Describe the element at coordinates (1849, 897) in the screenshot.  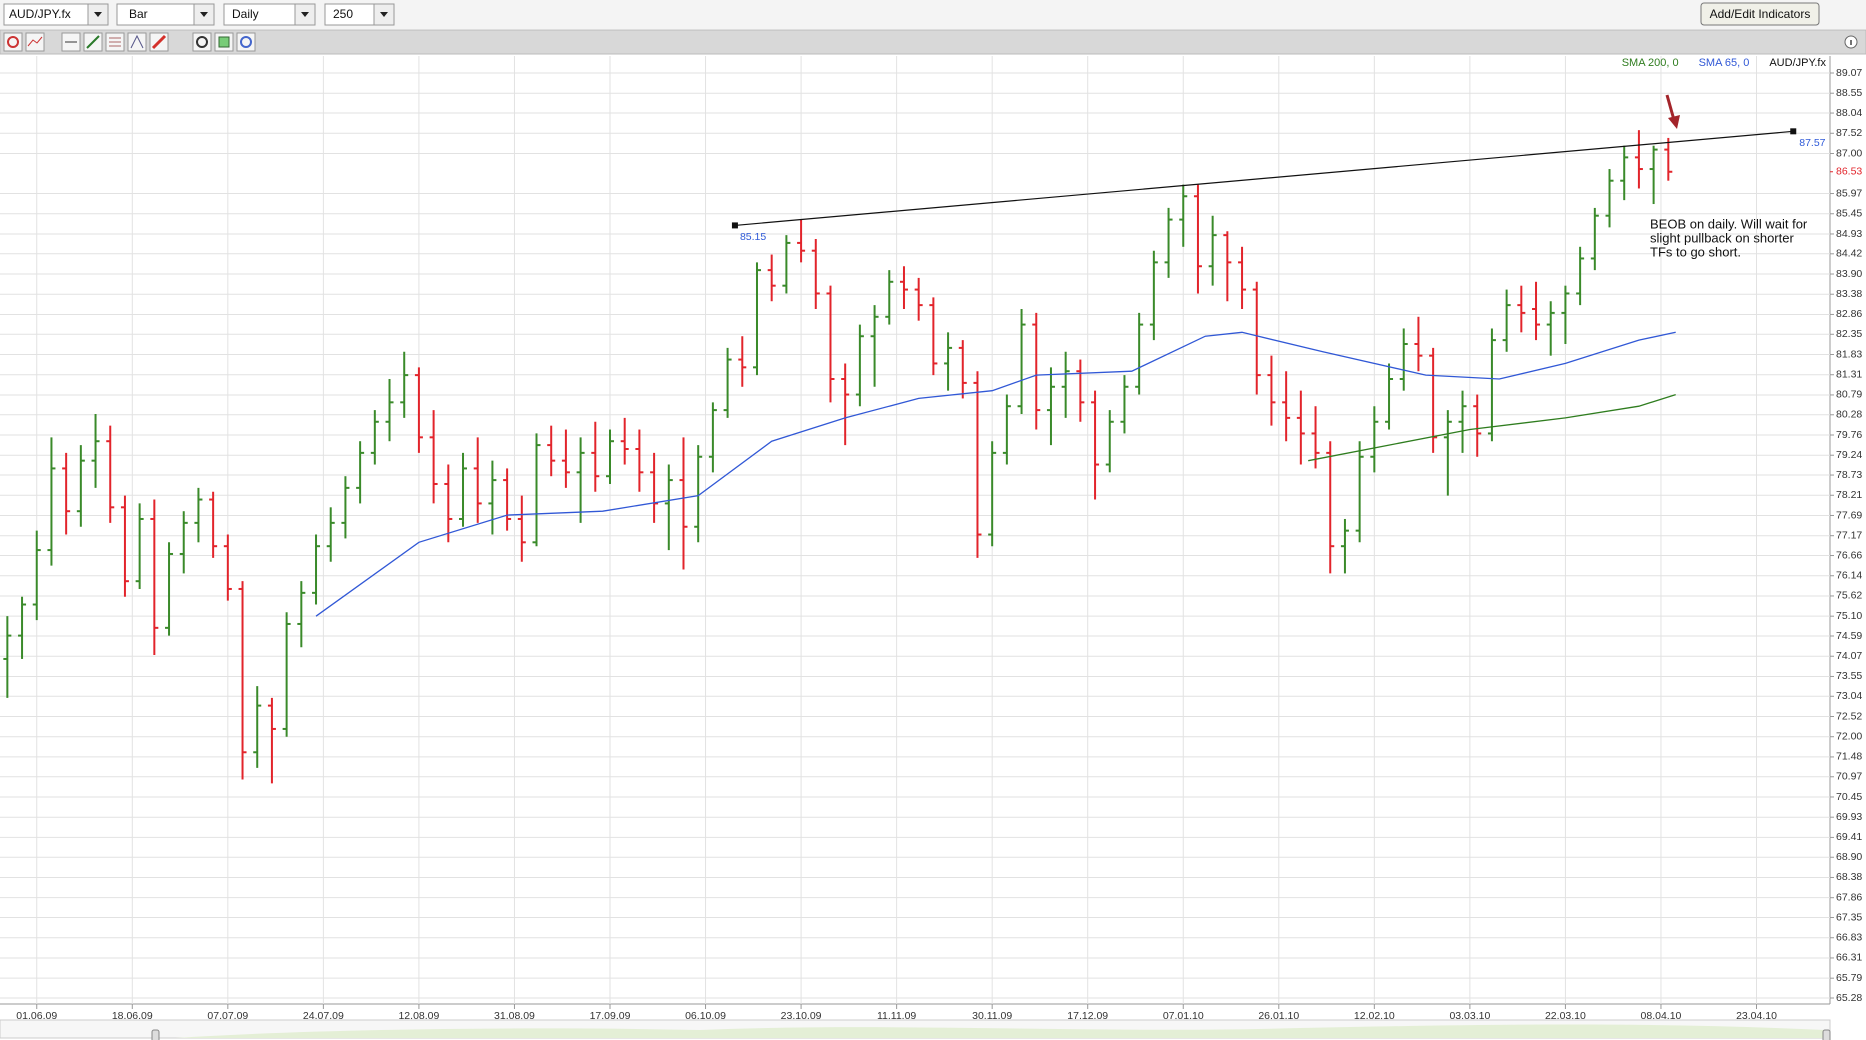
I see `y-tick-label: 67.86` at that location.